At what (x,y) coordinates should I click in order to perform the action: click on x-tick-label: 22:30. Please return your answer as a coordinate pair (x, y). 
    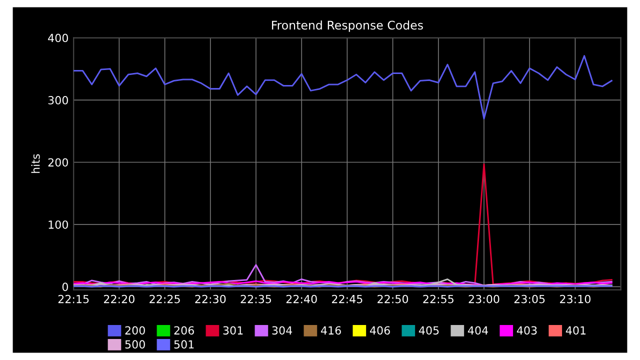
    Looking at the image, I should click on (210, 299).